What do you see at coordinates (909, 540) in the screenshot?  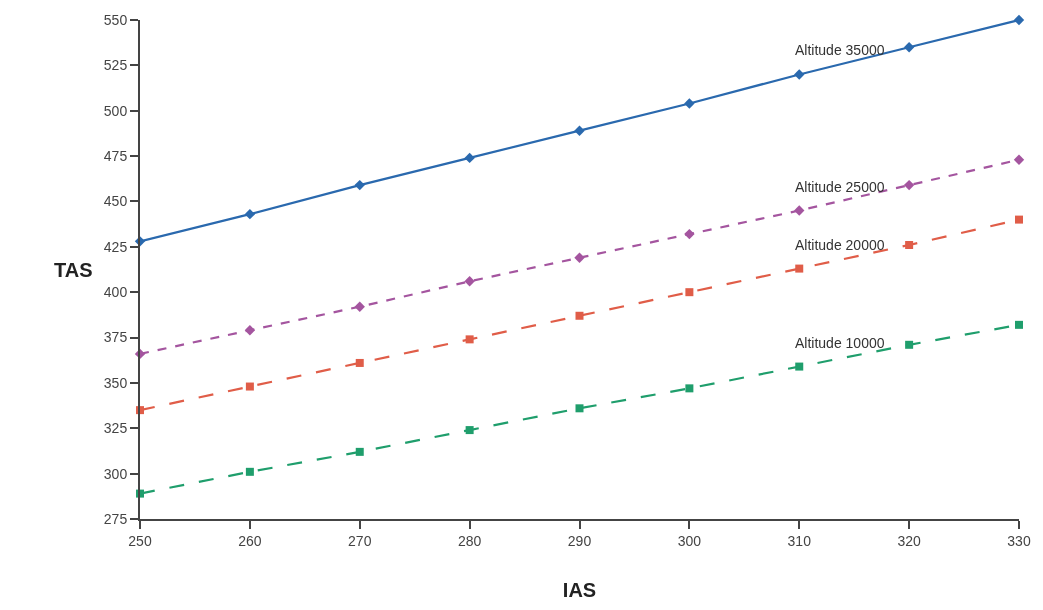 I see `x-tick-label: 320` at bounding box center [909, 540].